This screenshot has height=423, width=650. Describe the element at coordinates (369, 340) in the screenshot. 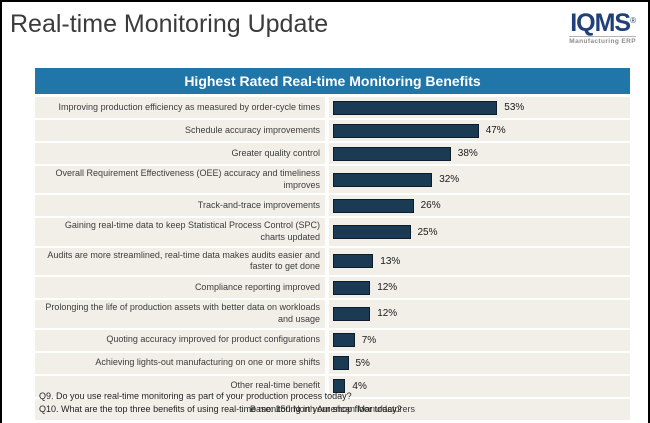

I see `bar-value-label: 7%` at that location.